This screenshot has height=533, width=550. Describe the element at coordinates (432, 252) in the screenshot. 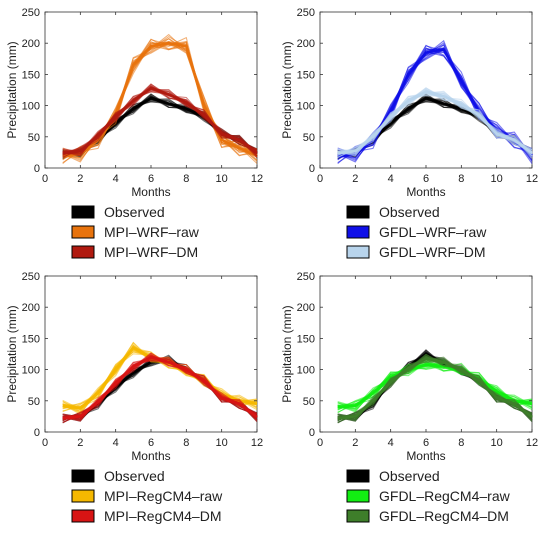

I see `legend-label: GFDL–WRF–DM` at that location.